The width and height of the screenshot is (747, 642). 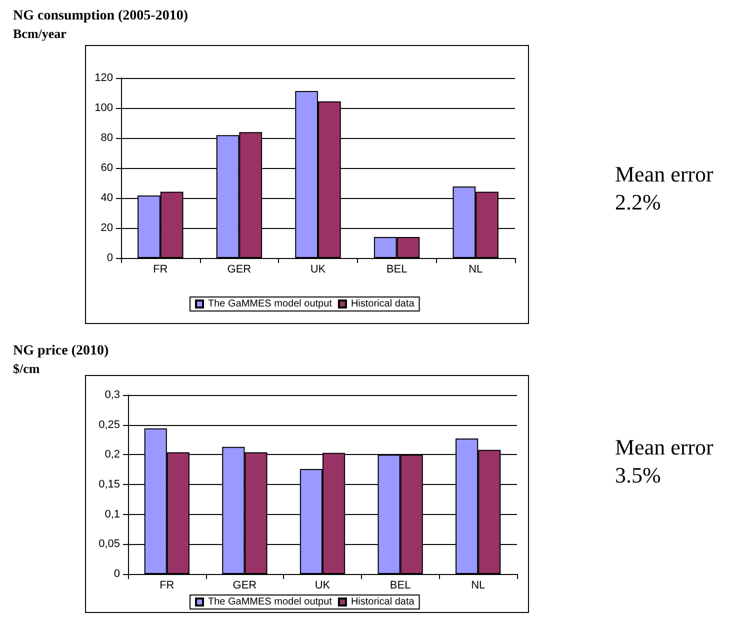 I want to click on y-tick-label: 80, so click(x=106, y=138).